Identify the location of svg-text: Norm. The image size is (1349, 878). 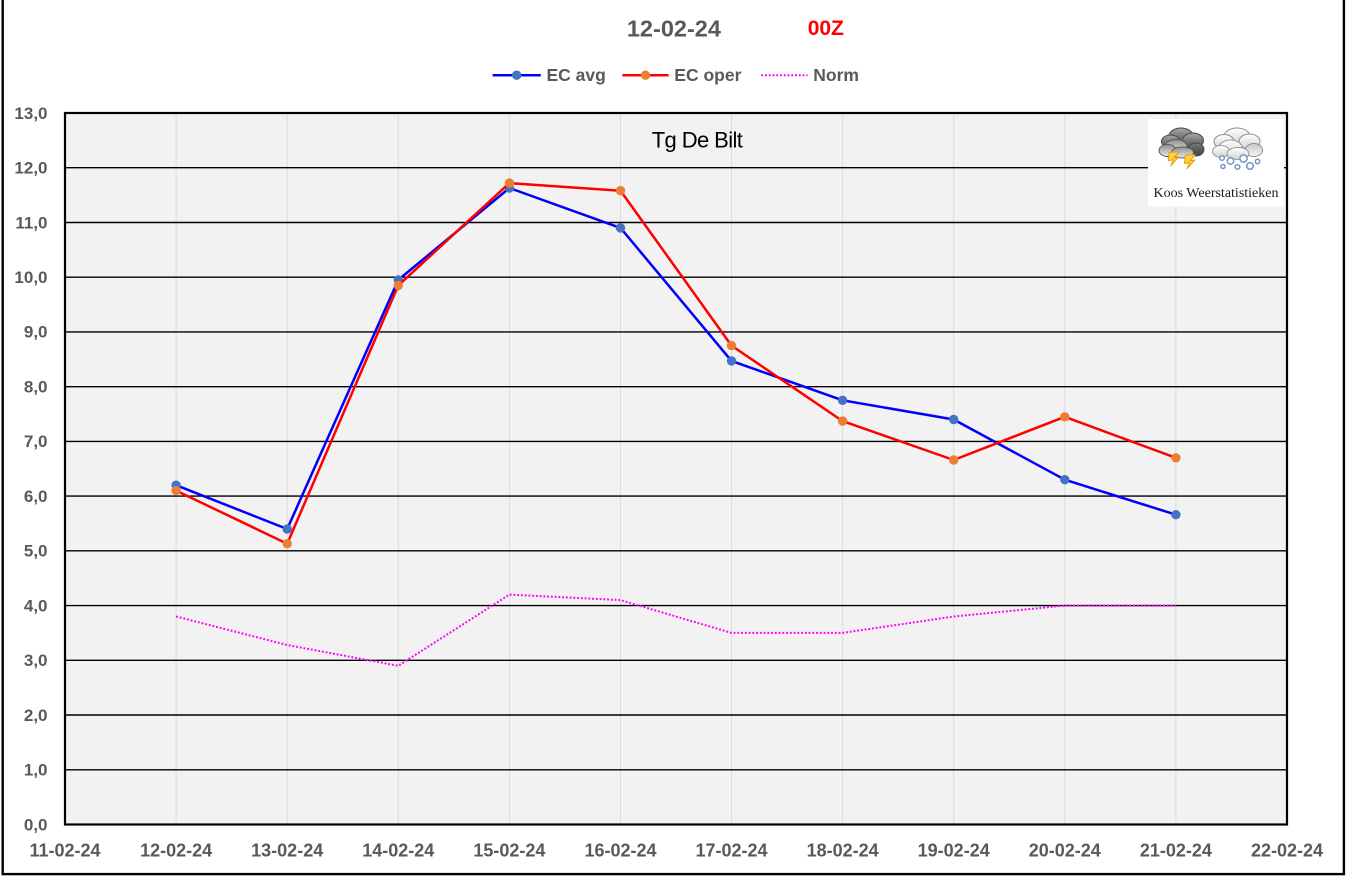
(836, 75).